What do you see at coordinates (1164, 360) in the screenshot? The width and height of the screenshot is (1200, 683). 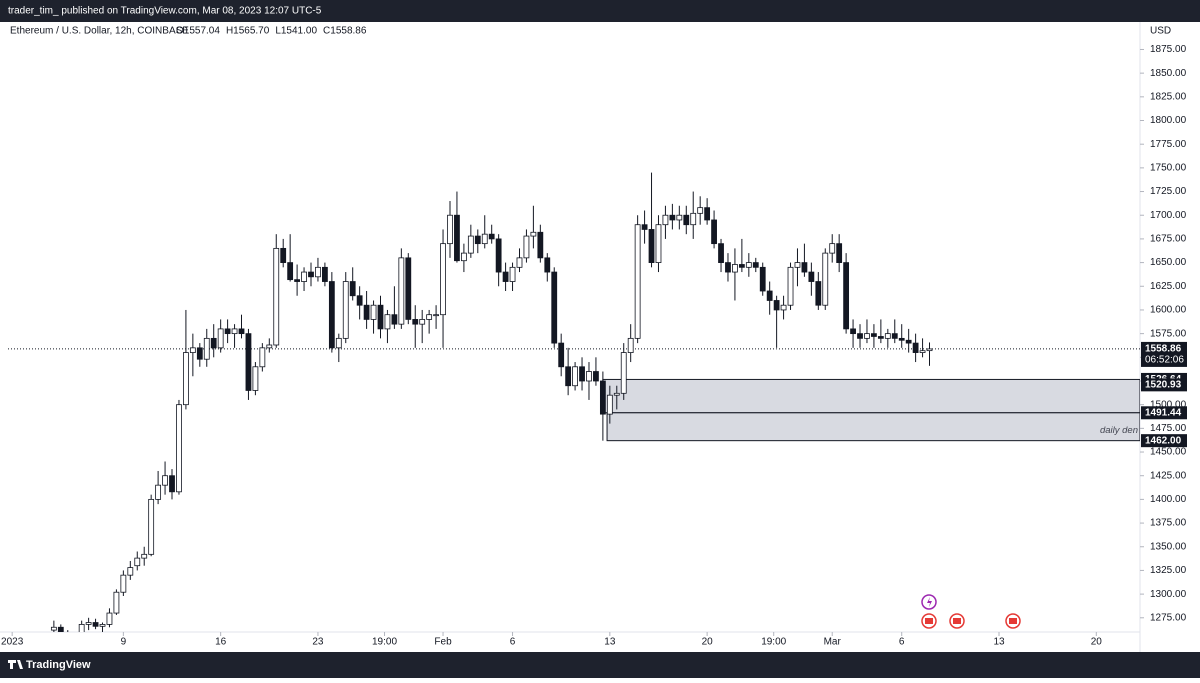 I see `countdown: 06:52:06` at bounding box center [1164, 360].